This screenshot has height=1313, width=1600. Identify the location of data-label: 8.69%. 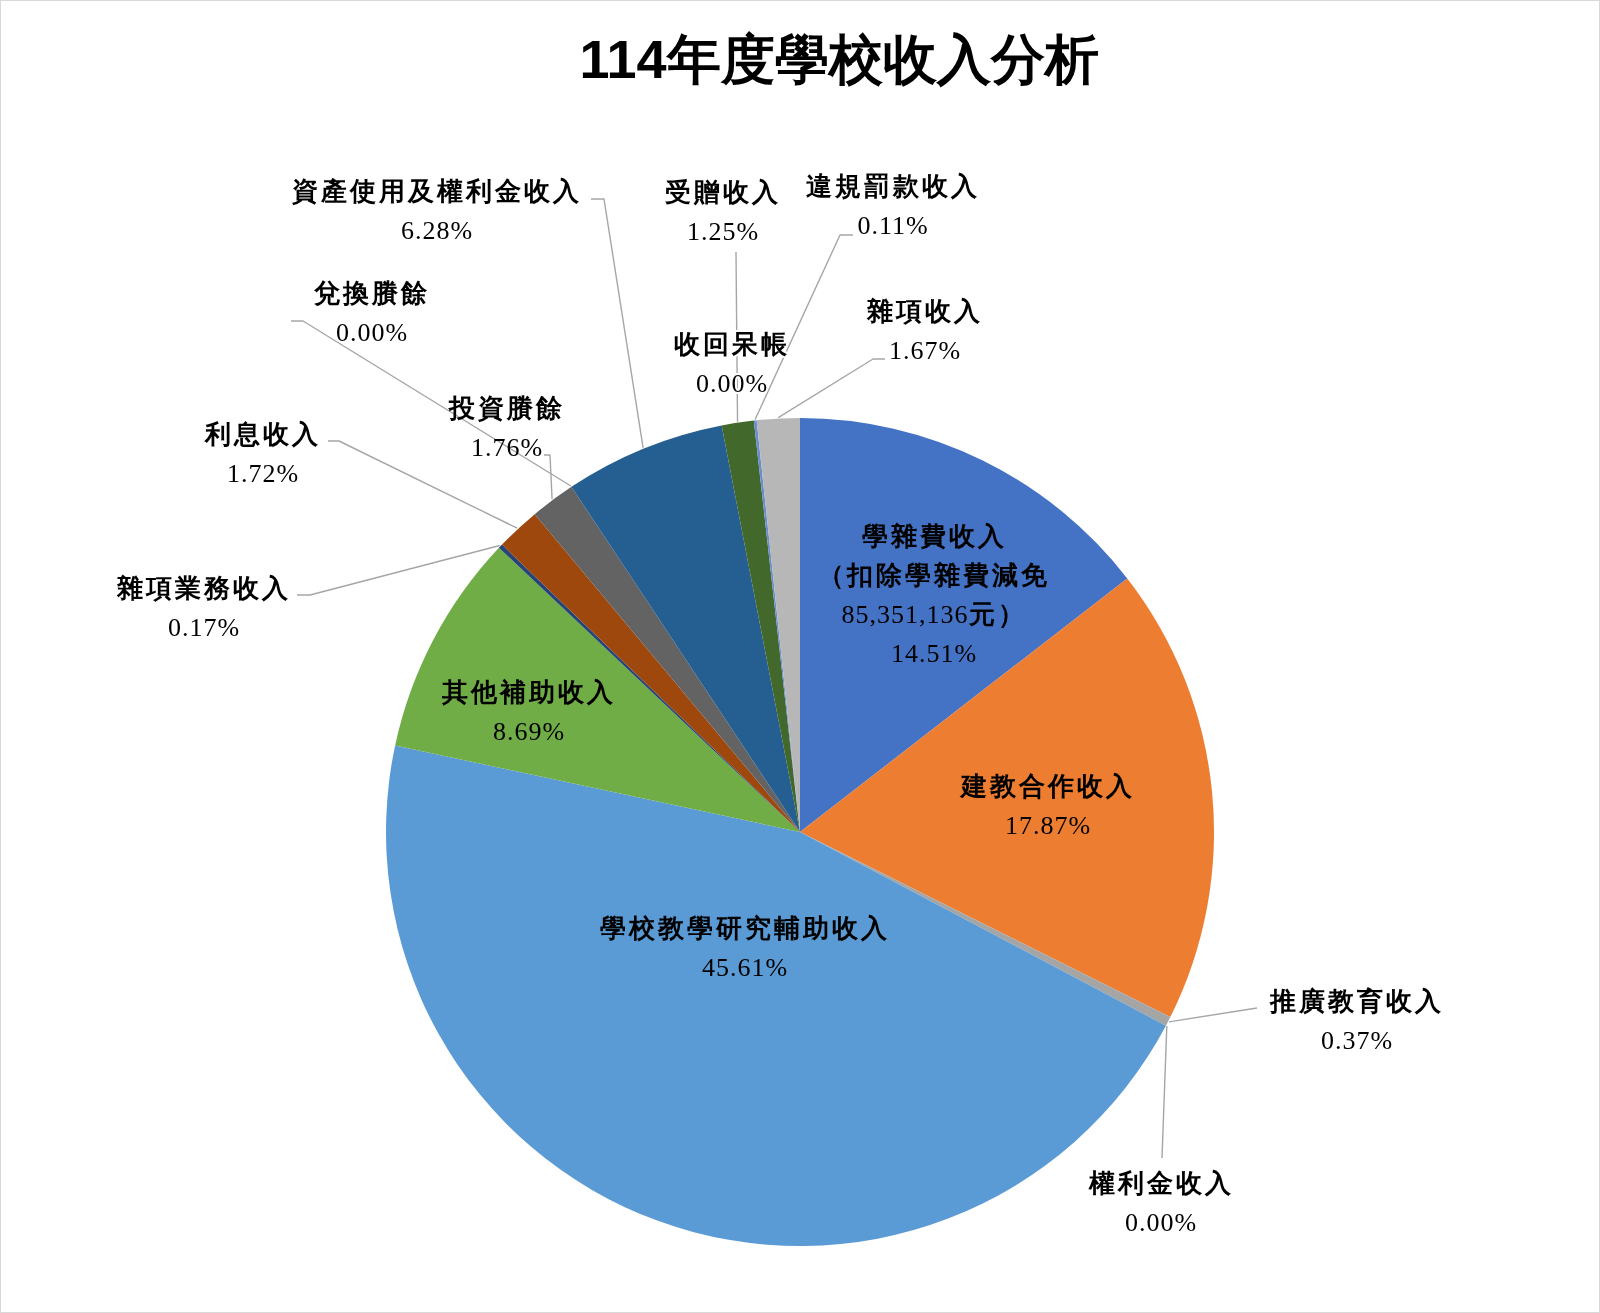
(529, 731).